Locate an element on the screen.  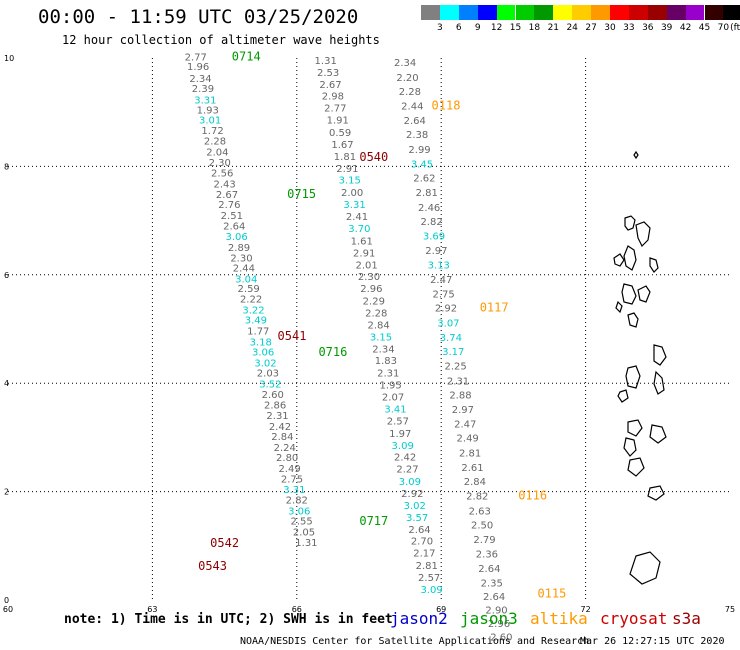
maldives-coastline is located at coordinates (640, 367).